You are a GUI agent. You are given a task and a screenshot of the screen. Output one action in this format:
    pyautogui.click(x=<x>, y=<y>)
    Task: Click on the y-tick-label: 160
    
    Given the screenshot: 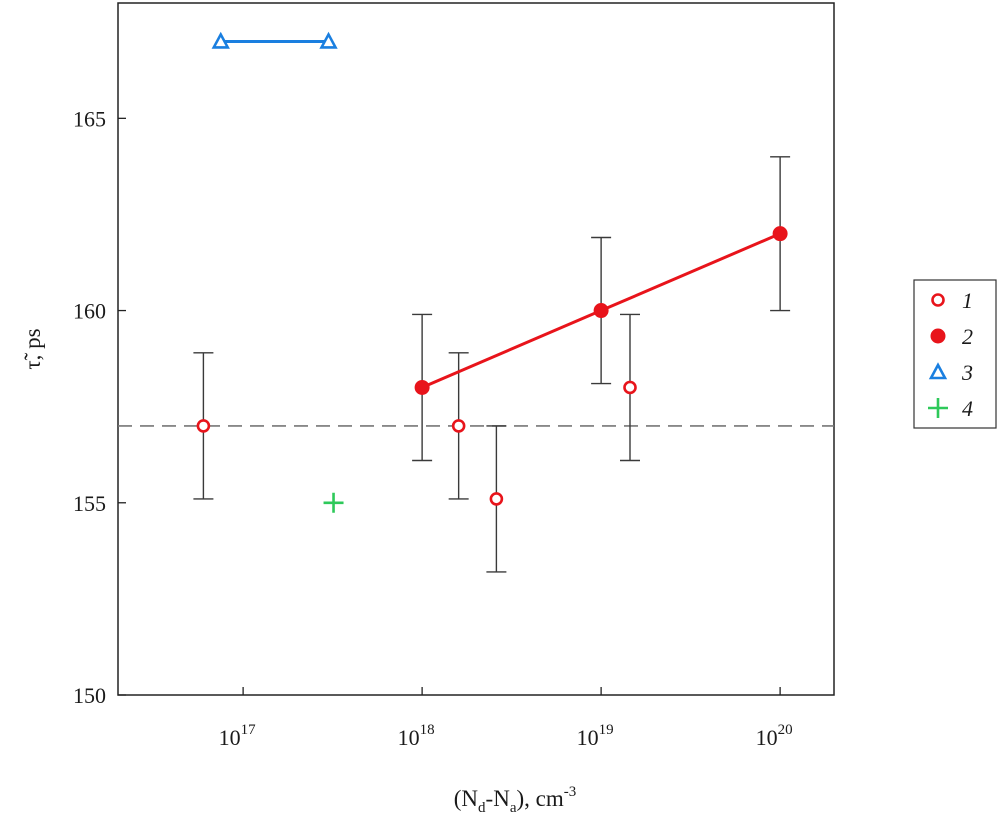 What is the action you would take?
    pyautogui.click(x=89, y=311)
    